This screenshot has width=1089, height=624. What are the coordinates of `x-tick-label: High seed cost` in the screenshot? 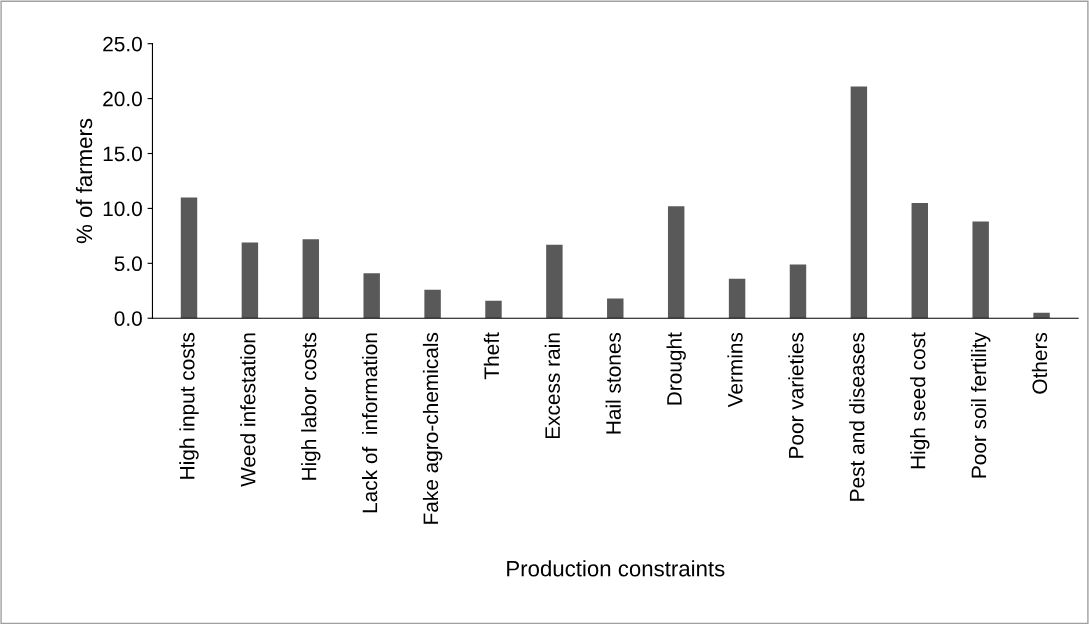 It's located at (920, 400).